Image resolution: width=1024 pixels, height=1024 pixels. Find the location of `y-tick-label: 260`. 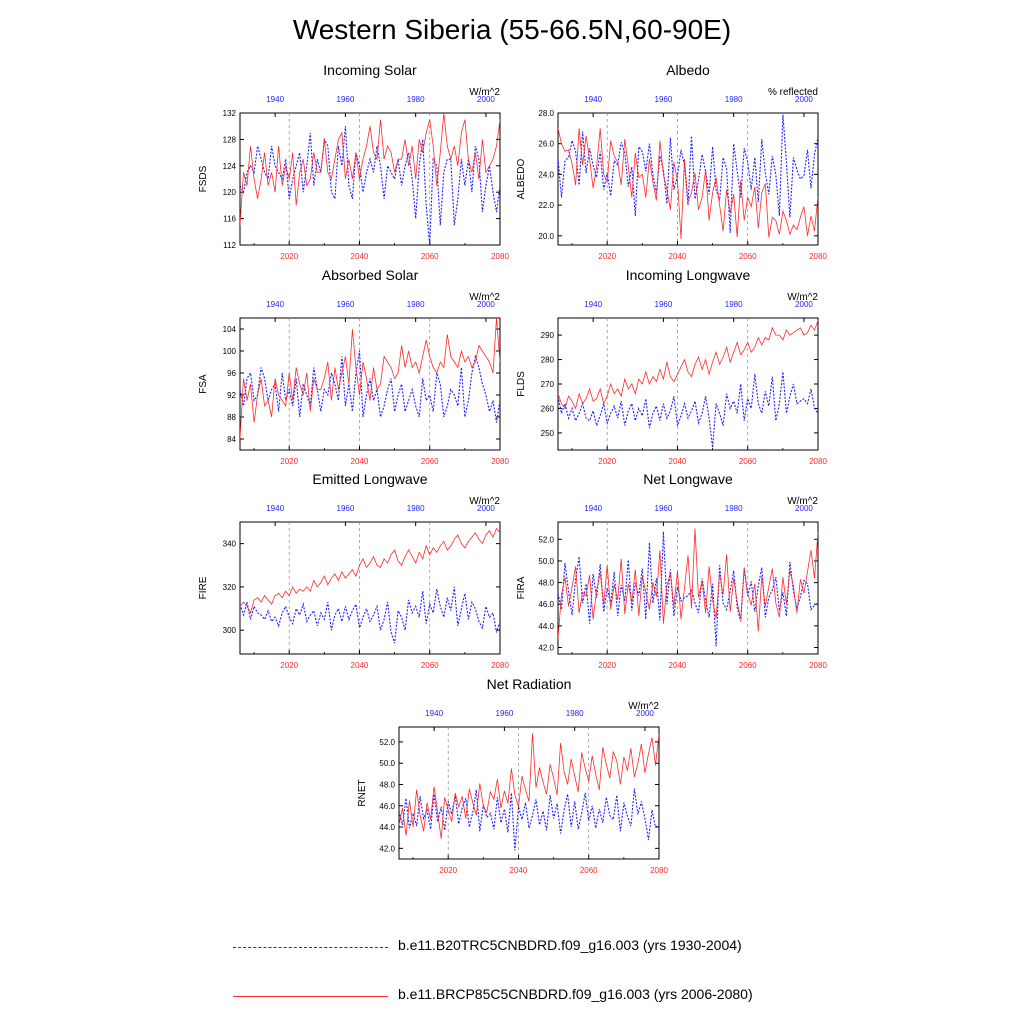

y-tick-label: 260 is located at coordinates (548, 408).